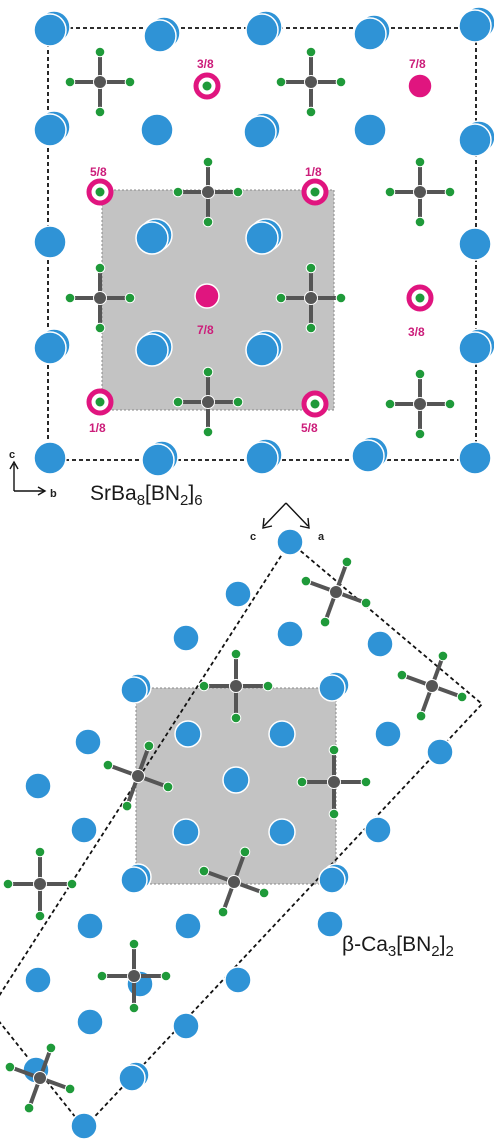  I want to click on bottom-axes-indicator, so click(286, 515).